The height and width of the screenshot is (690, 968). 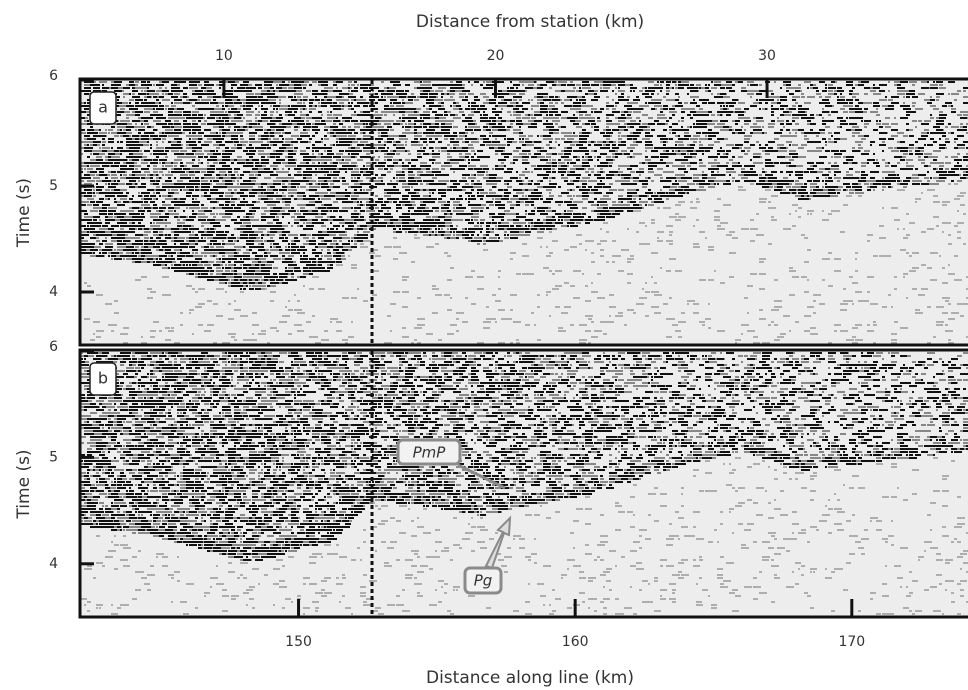 What do you see at coordinates (530, 22) in the screenshot?
I see `top-axis-title: Distance from station (km)` at bounding box center [530, 22].